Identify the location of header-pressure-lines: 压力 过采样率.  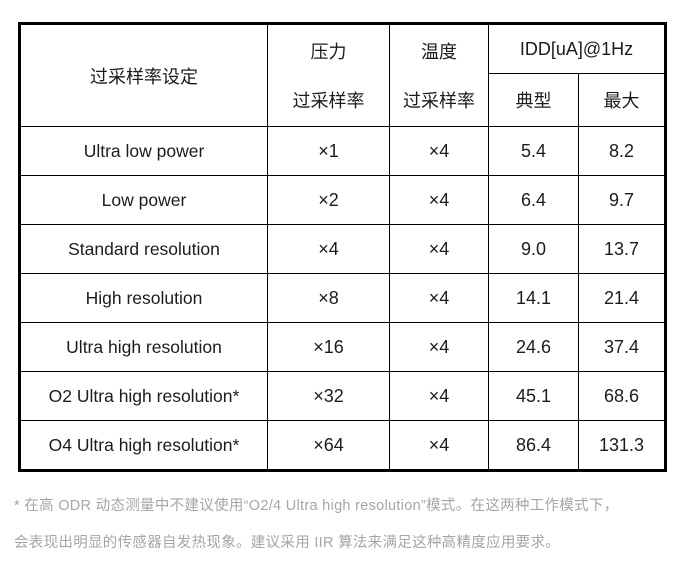
(328, 76).